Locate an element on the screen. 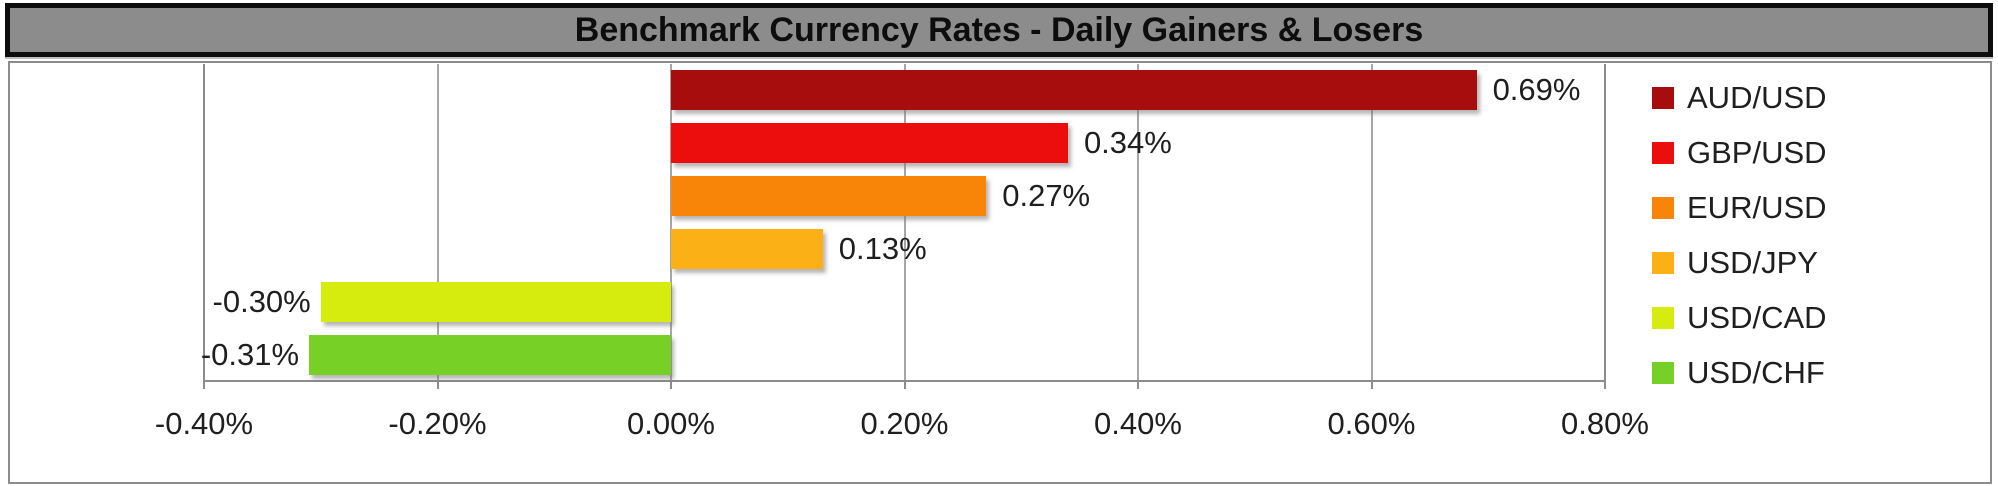 This screenshot has width=1998, height=486. x-axis-tick-label: 0.20% is located at coordinates (904, 423).